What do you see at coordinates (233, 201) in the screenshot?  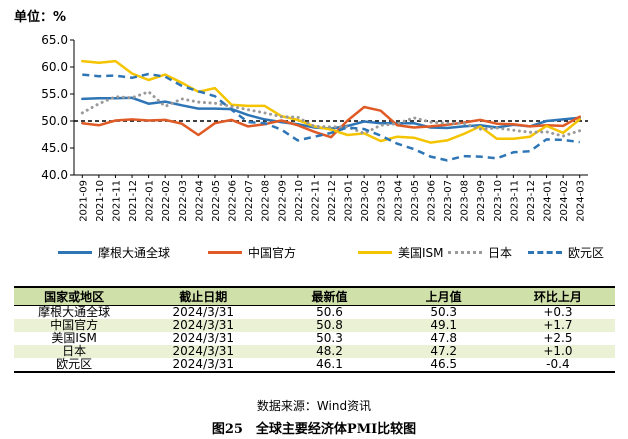 I see `x-tick-label: 2022-06` at bounding box center [233, 201].